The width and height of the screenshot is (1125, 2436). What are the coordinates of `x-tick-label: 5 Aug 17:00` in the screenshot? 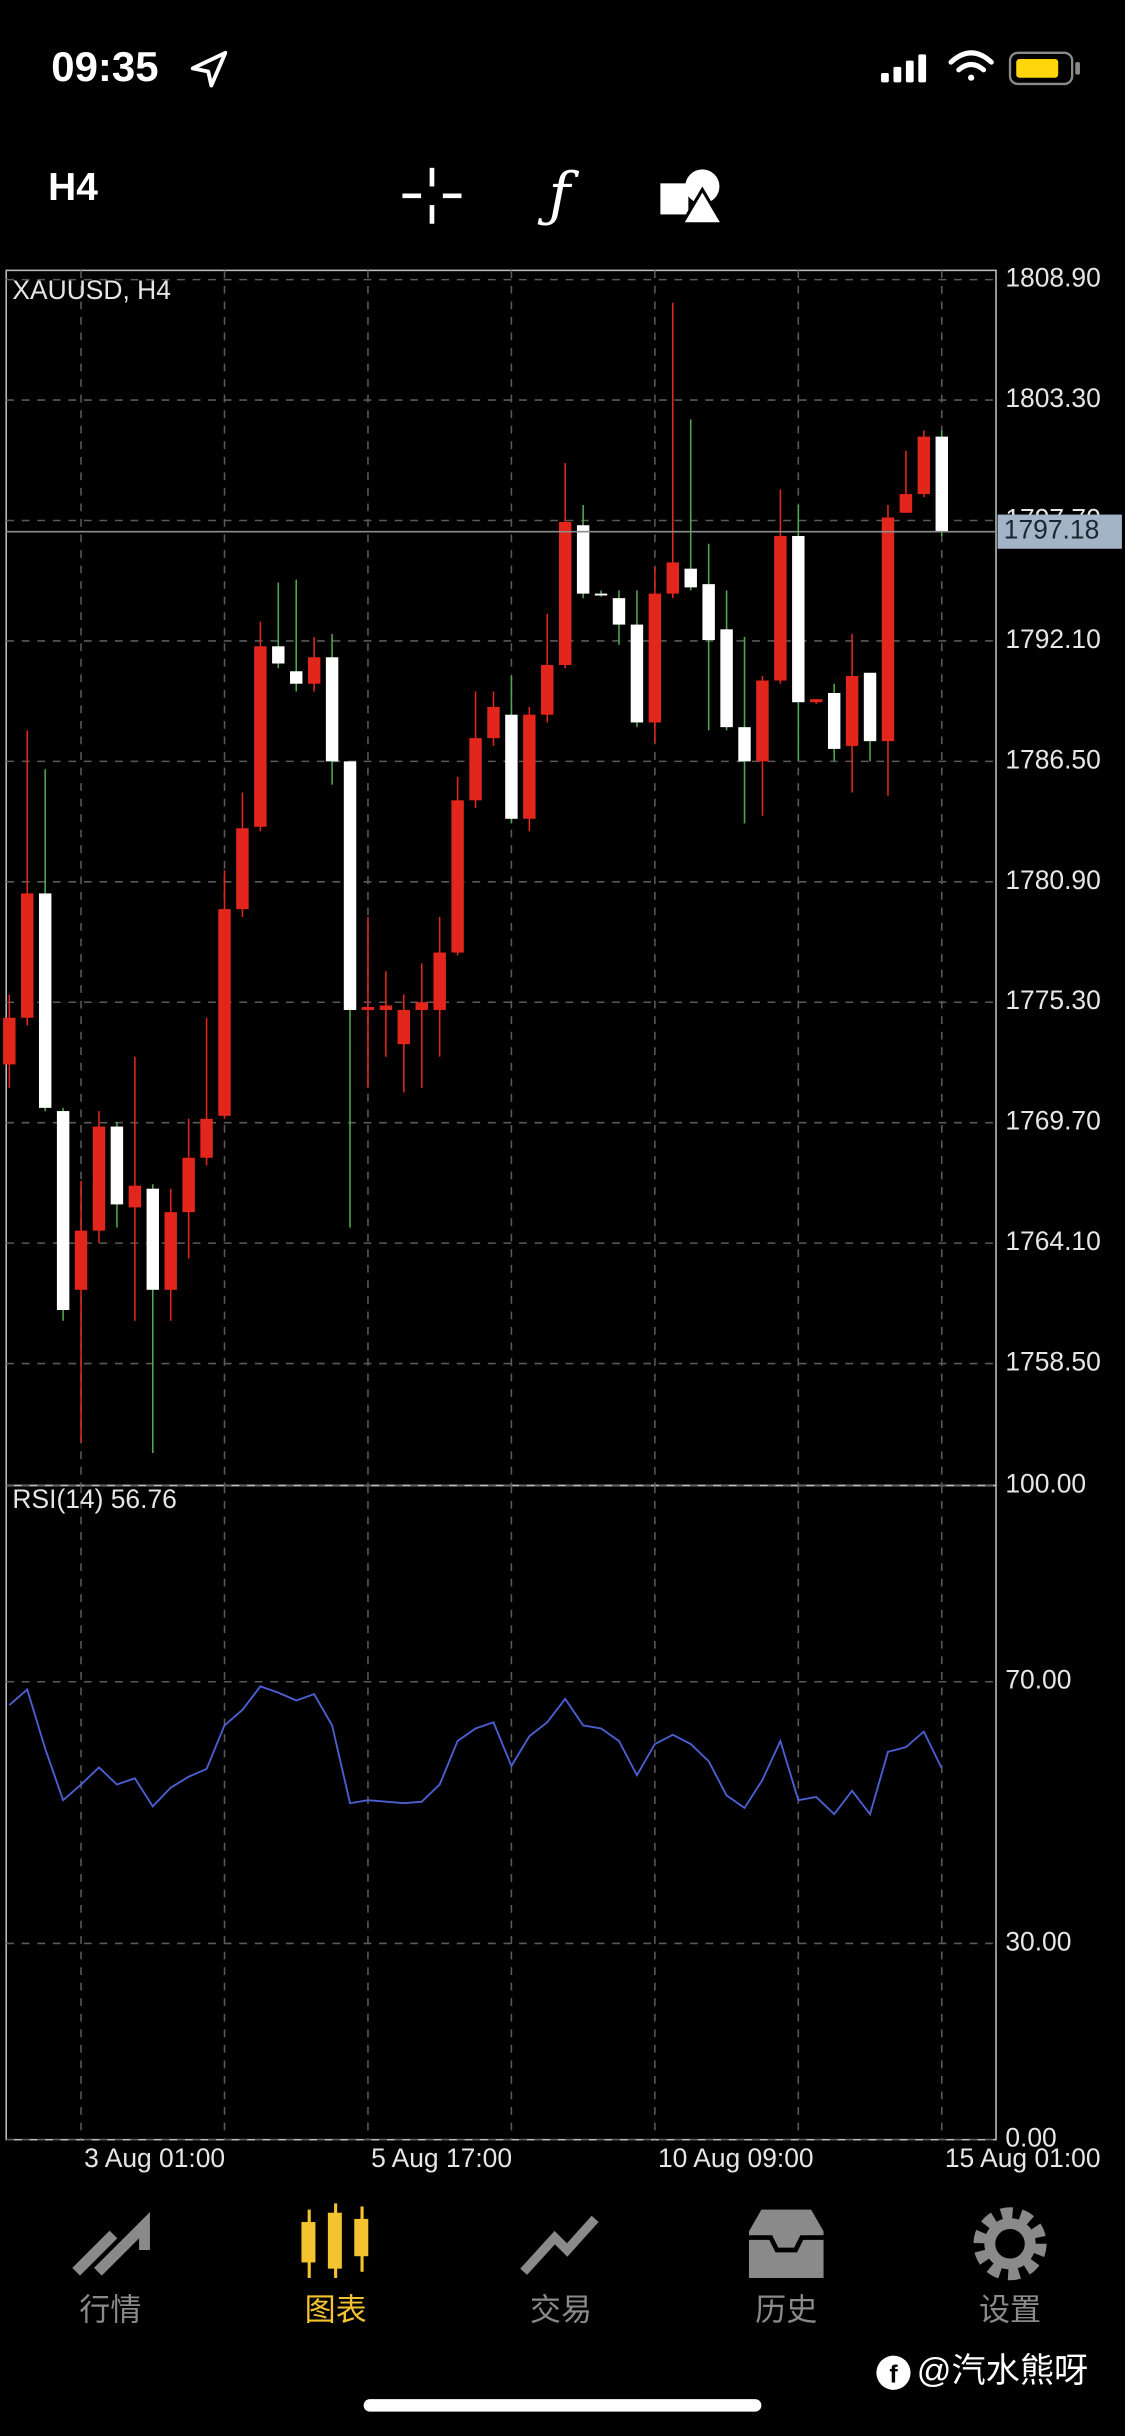 It's located at (441, 2158).